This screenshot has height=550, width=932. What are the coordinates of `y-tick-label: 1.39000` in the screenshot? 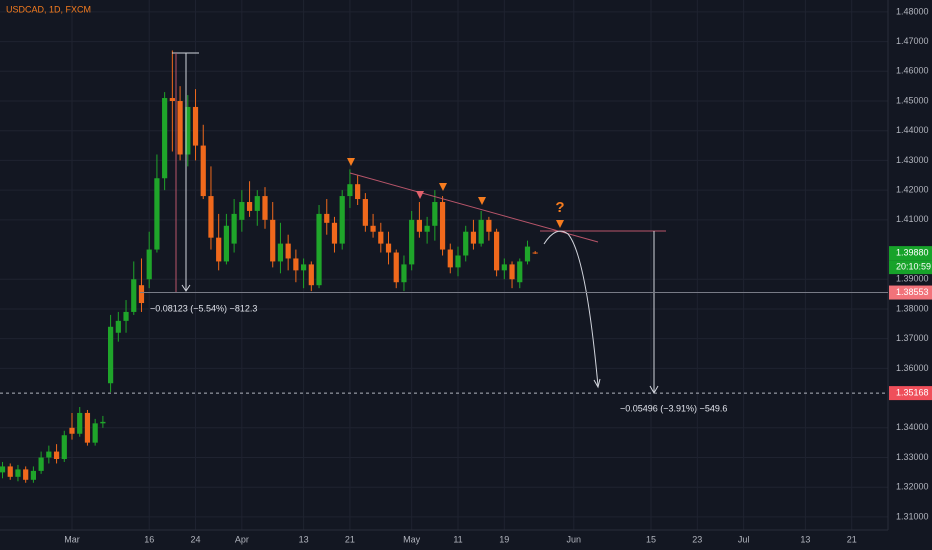 It's located at (912, 279).